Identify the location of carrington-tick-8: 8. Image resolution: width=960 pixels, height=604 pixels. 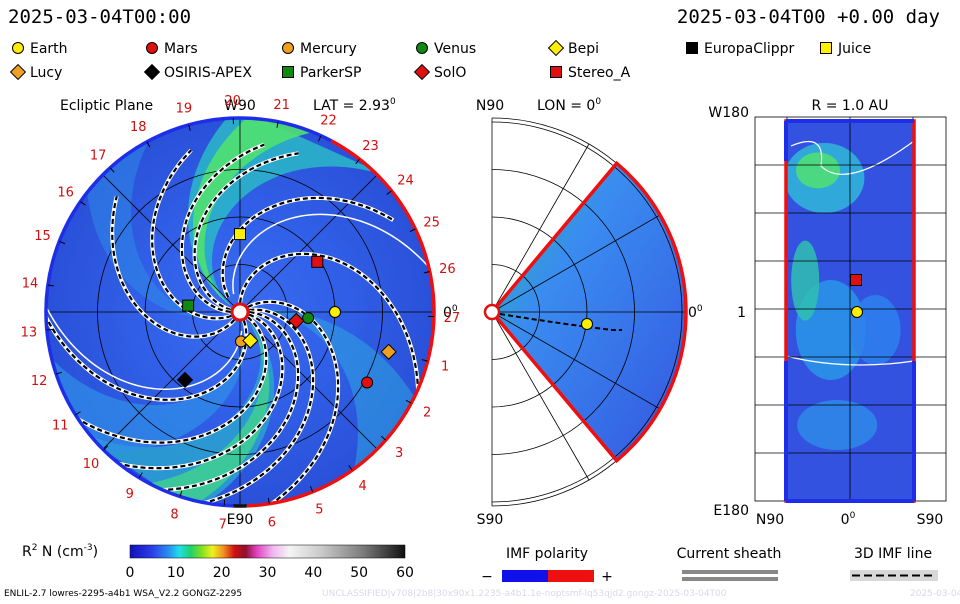
(174, 515).